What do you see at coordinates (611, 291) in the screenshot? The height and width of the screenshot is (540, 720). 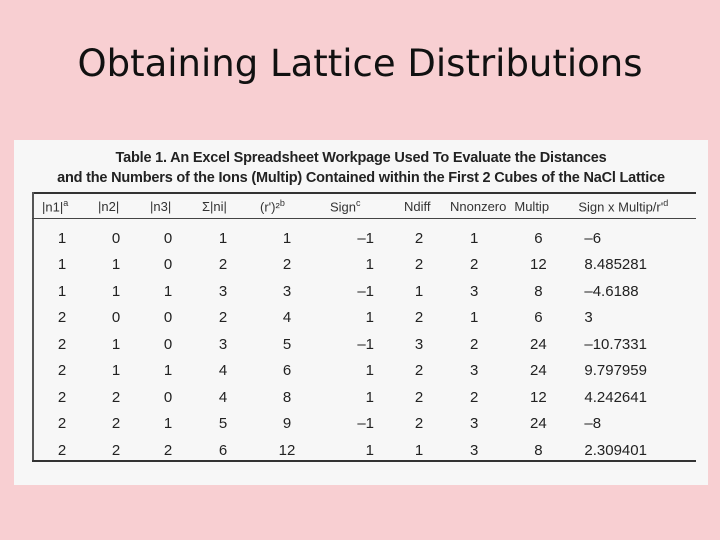 I see `table-cell: –4.6188` at bounding box center [611, 291].